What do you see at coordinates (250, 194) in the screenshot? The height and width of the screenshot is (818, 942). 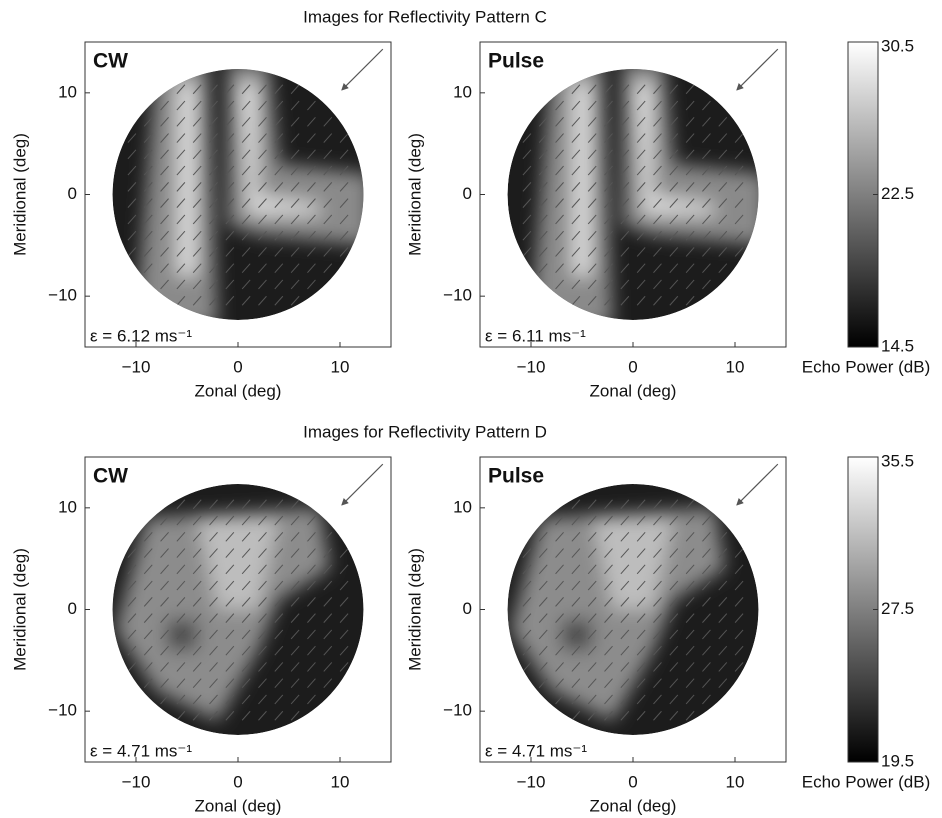 I see `reflectivity` at bounding box center [250, 194].